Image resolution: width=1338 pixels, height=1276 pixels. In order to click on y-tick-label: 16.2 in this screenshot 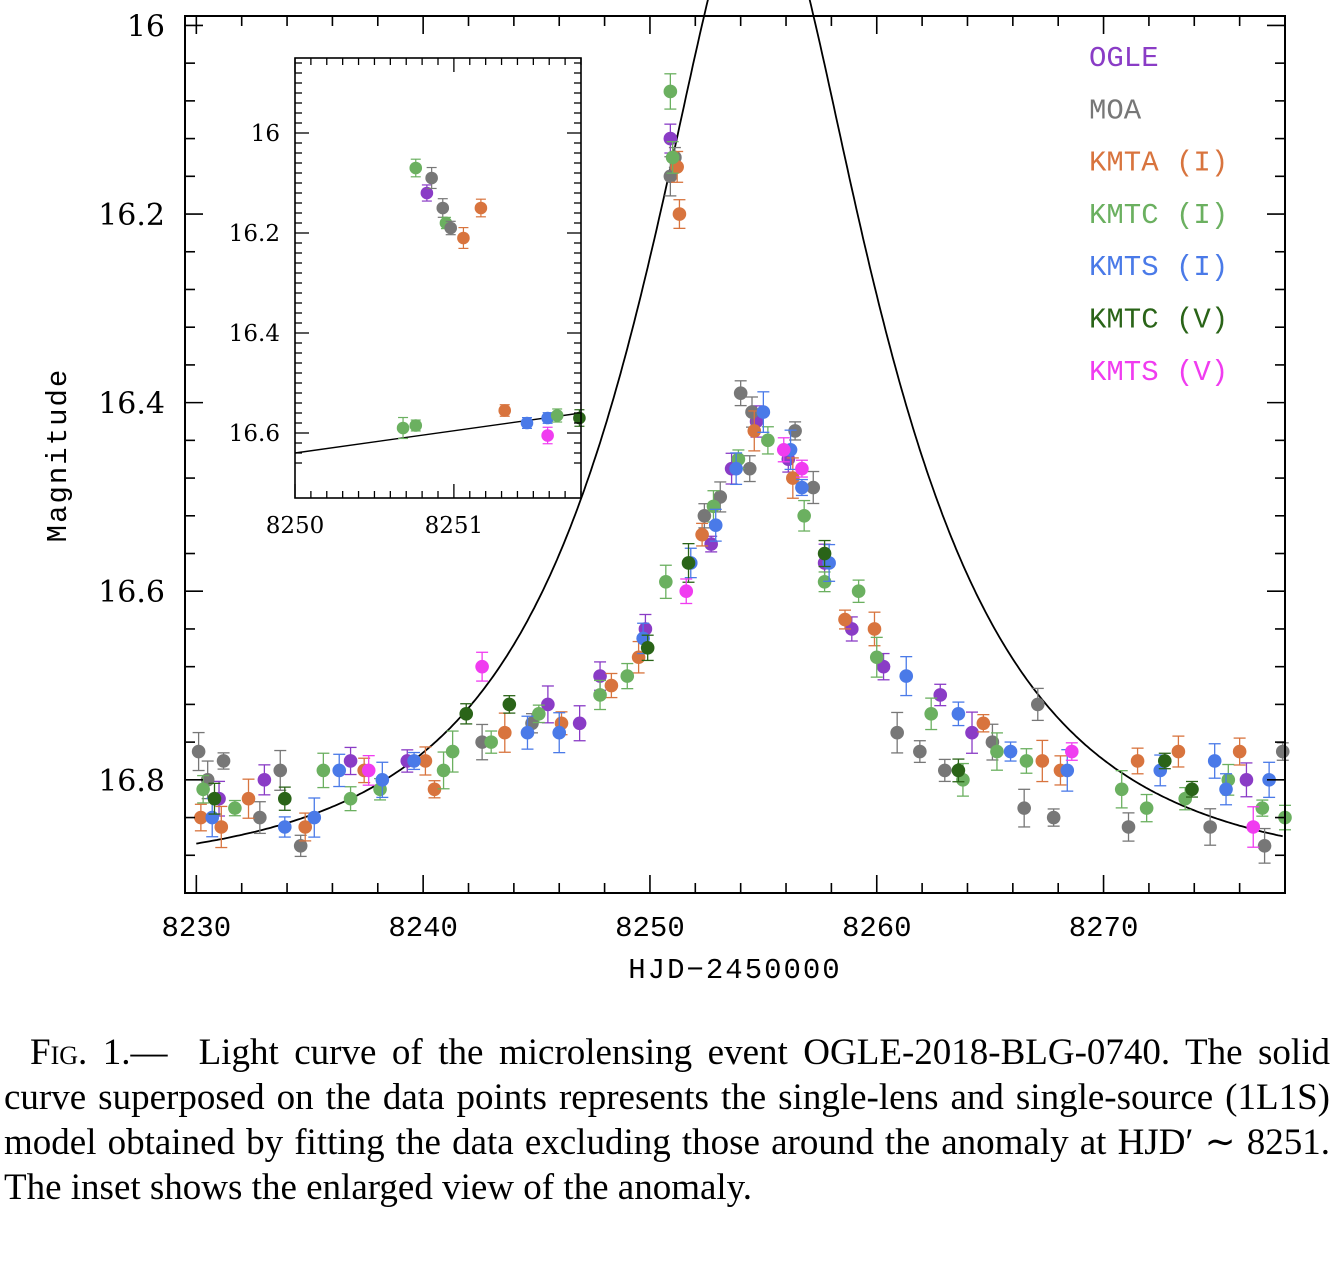, I will do `click(131, 215)`.